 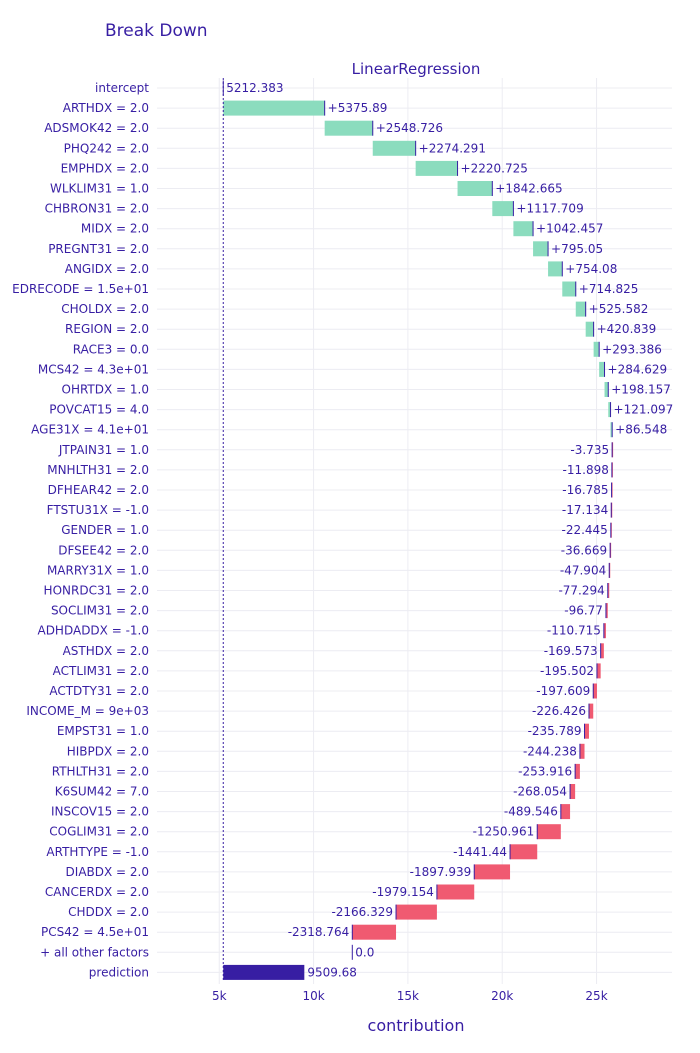 I want to click on value-label: +714.825, so click(x=609, y=289).